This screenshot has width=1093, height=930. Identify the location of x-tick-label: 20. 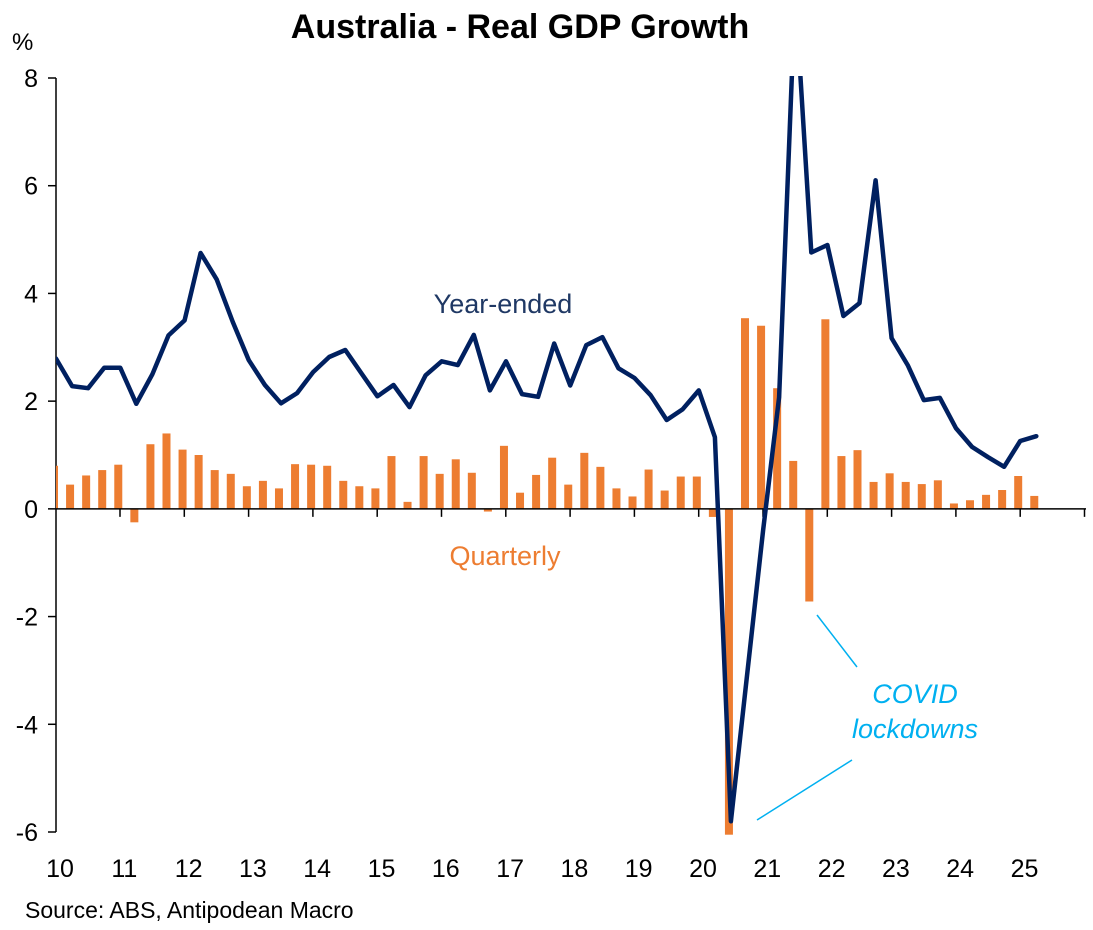
(703, 869).